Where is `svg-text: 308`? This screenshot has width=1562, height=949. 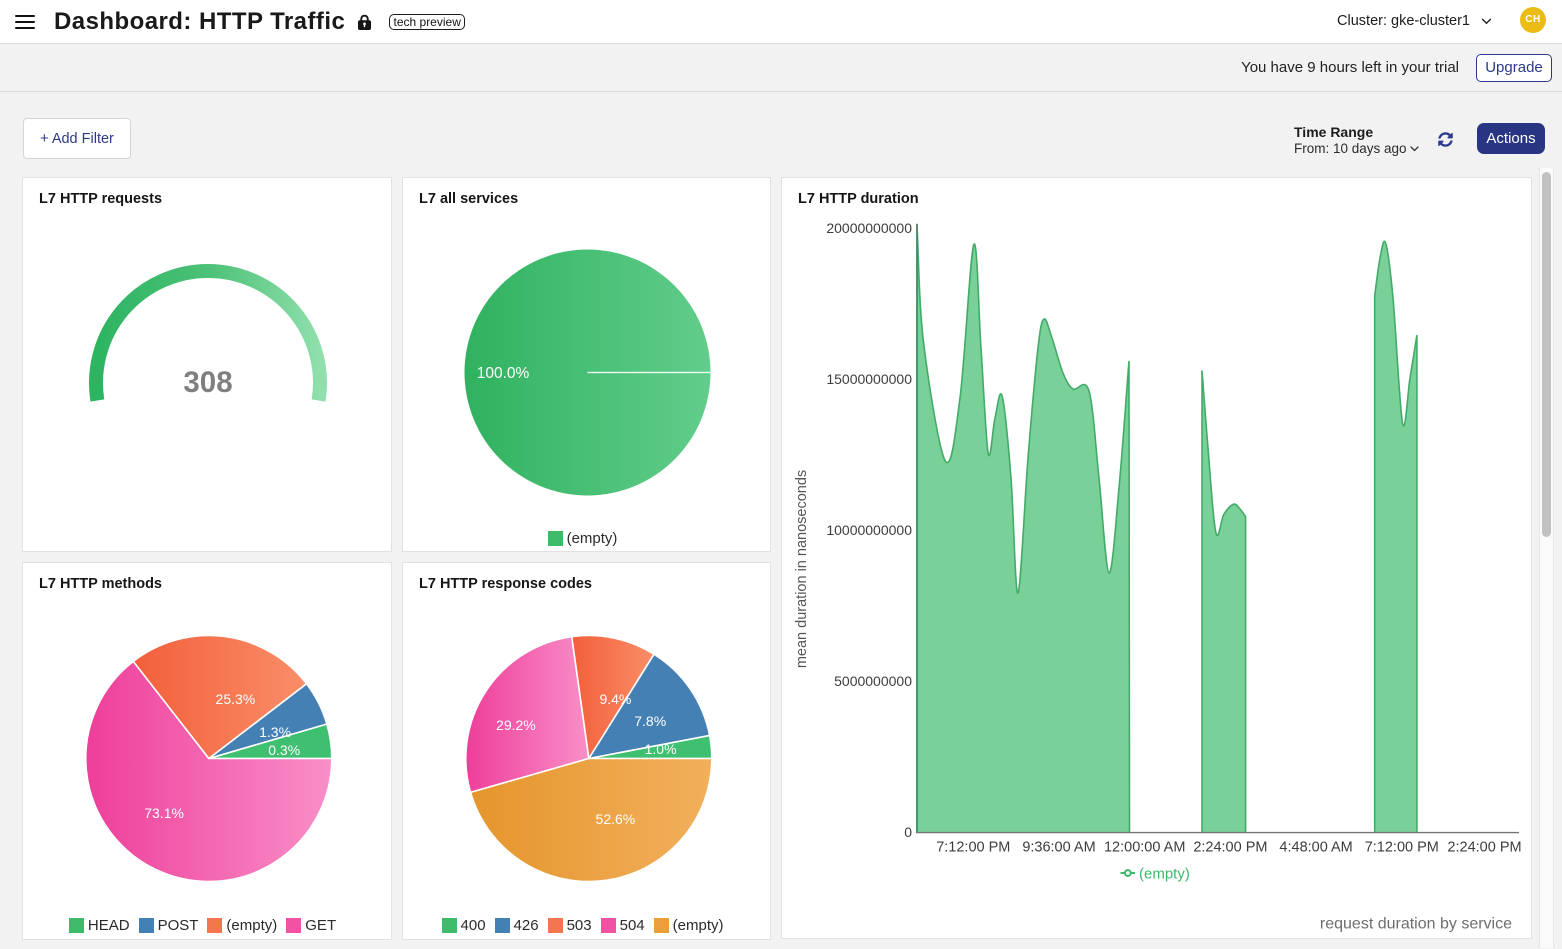
svg-text: 308 is located at coordinates (207, 382).